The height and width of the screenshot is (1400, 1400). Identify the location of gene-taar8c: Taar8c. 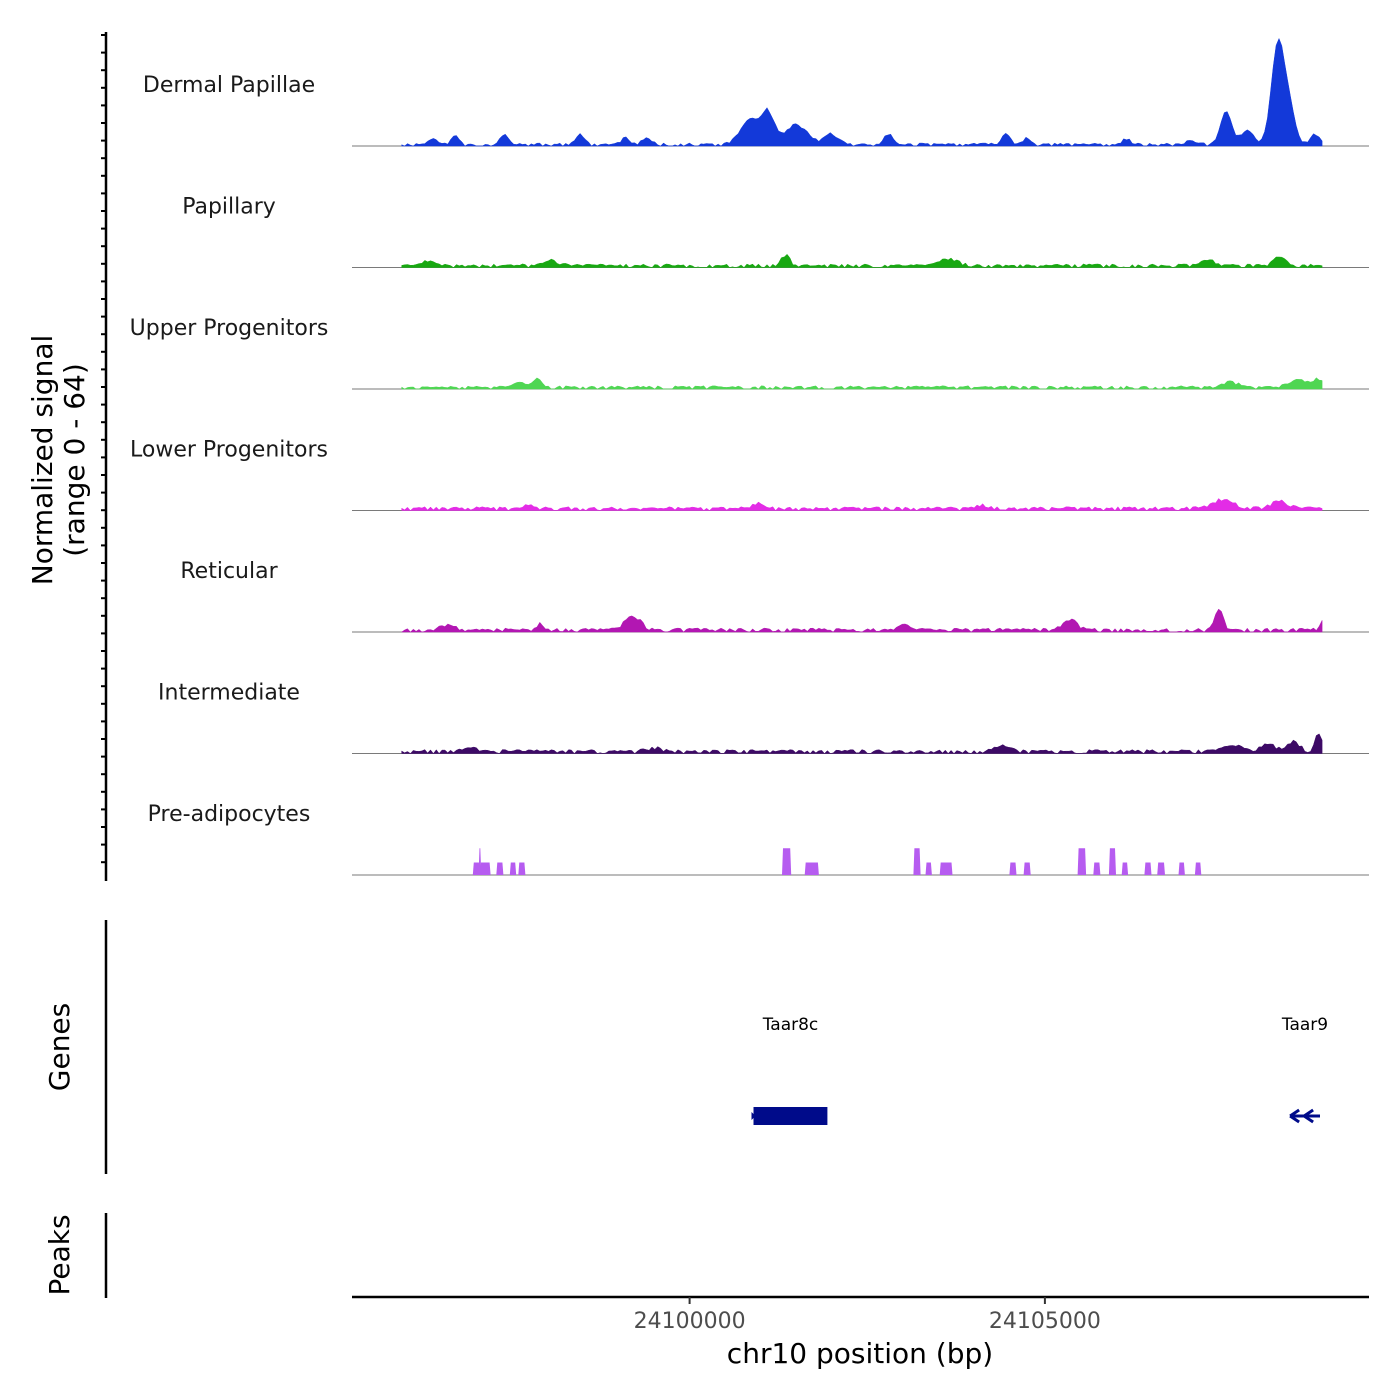
(789, 1070).